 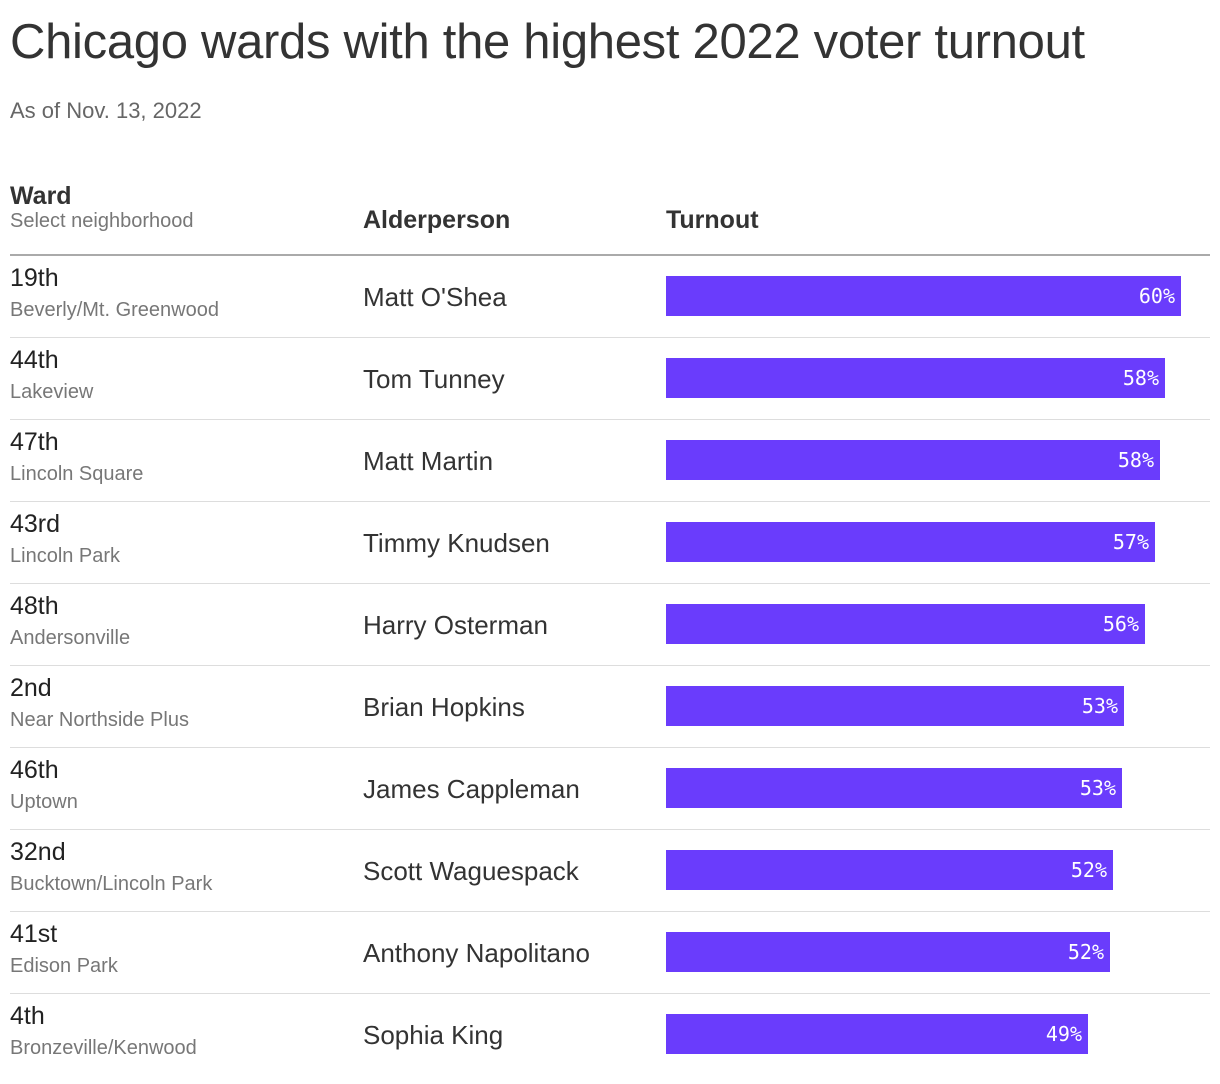 What do you see at coordinates (444, 706) in the screenshot?
I see `alderperson-name: Brian Hopkins` at bounding box center [444, 706].